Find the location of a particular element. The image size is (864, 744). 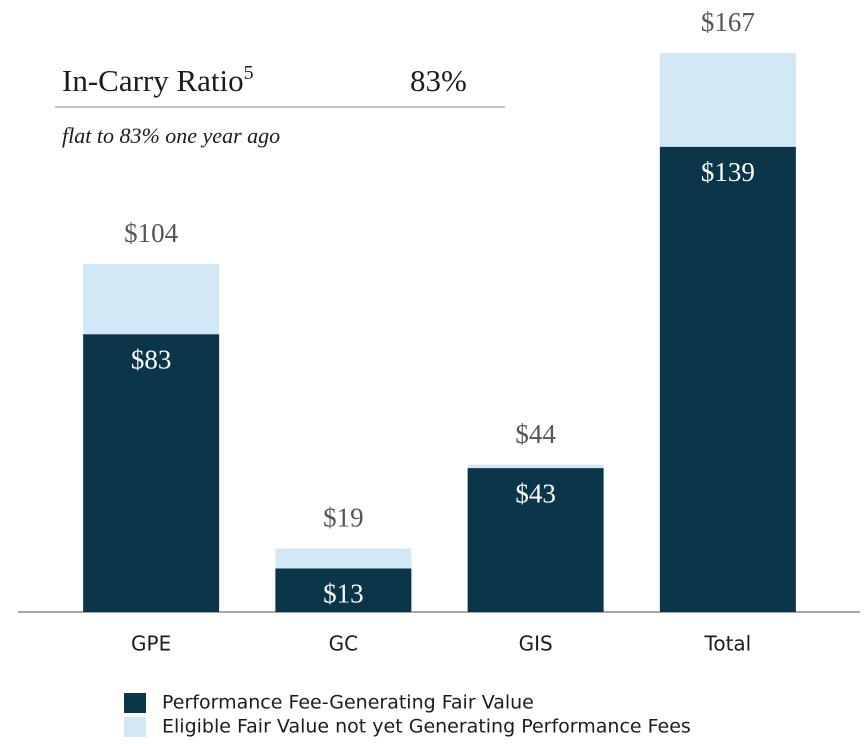

chart-title-group: In-Carry Ratio5 is located at coordinates (158, 80).